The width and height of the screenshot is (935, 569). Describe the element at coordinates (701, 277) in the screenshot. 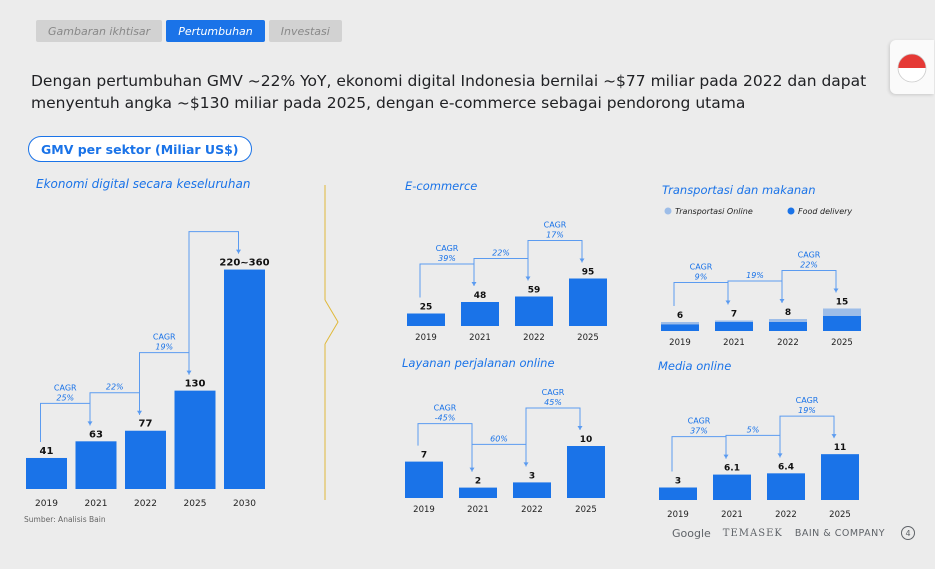

I see `chart-2-cagr-value: 9%` at that location.